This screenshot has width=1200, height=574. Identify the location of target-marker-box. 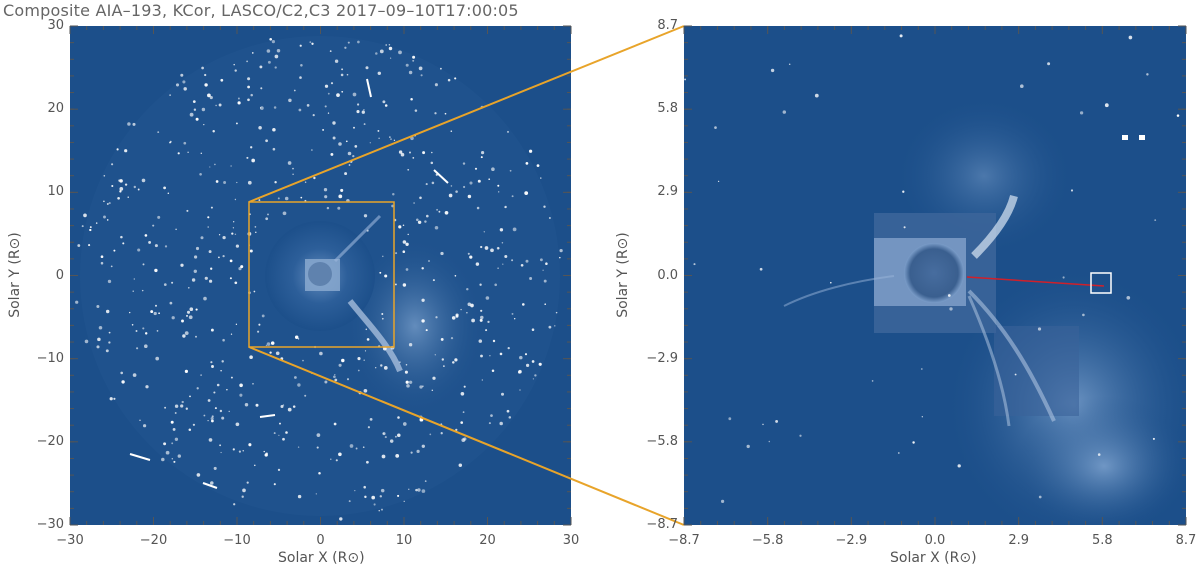
(1101, 283).